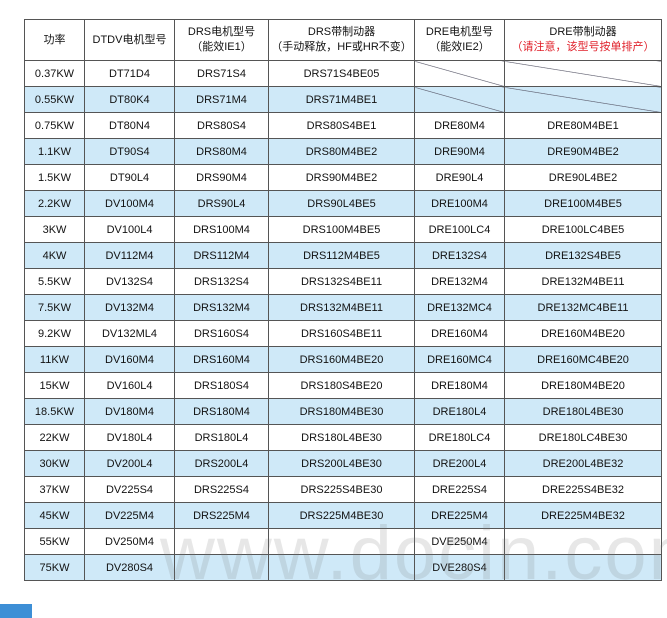 The image size is (667, 618). What do you see at coordinates (221, 151) in the screenshot?
I see `table-cell: DRS80M4` at bounding box center [221, 151].